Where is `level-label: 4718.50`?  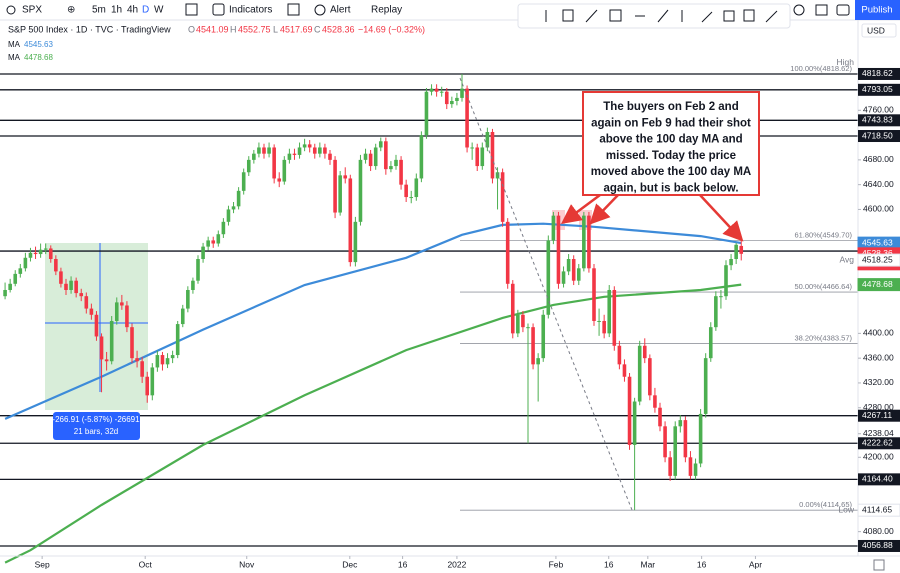 level-label: 4718.50 is located at coordinates (877, 135).